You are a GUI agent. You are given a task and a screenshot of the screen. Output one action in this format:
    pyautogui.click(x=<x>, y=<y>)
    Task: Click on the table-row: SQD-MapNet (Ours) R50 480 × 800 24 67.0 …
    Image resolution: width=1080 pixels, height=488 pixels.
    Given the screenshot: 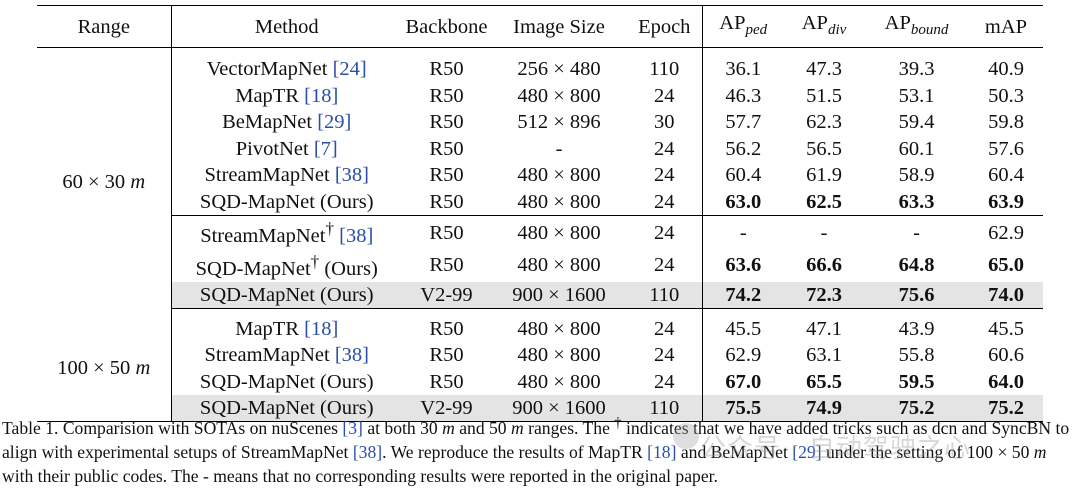 What is the action you would take?
    pyautogui.click(x=540, y=381)
    